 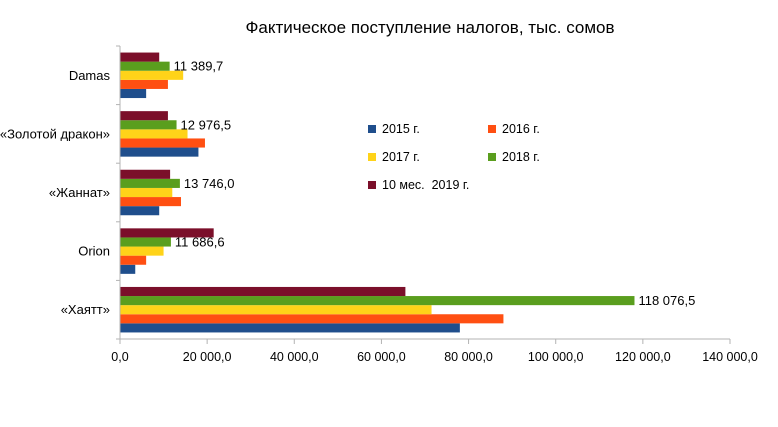 I want to click on data-label-хаятт: 118 076,5, so click(x=666, y=300).